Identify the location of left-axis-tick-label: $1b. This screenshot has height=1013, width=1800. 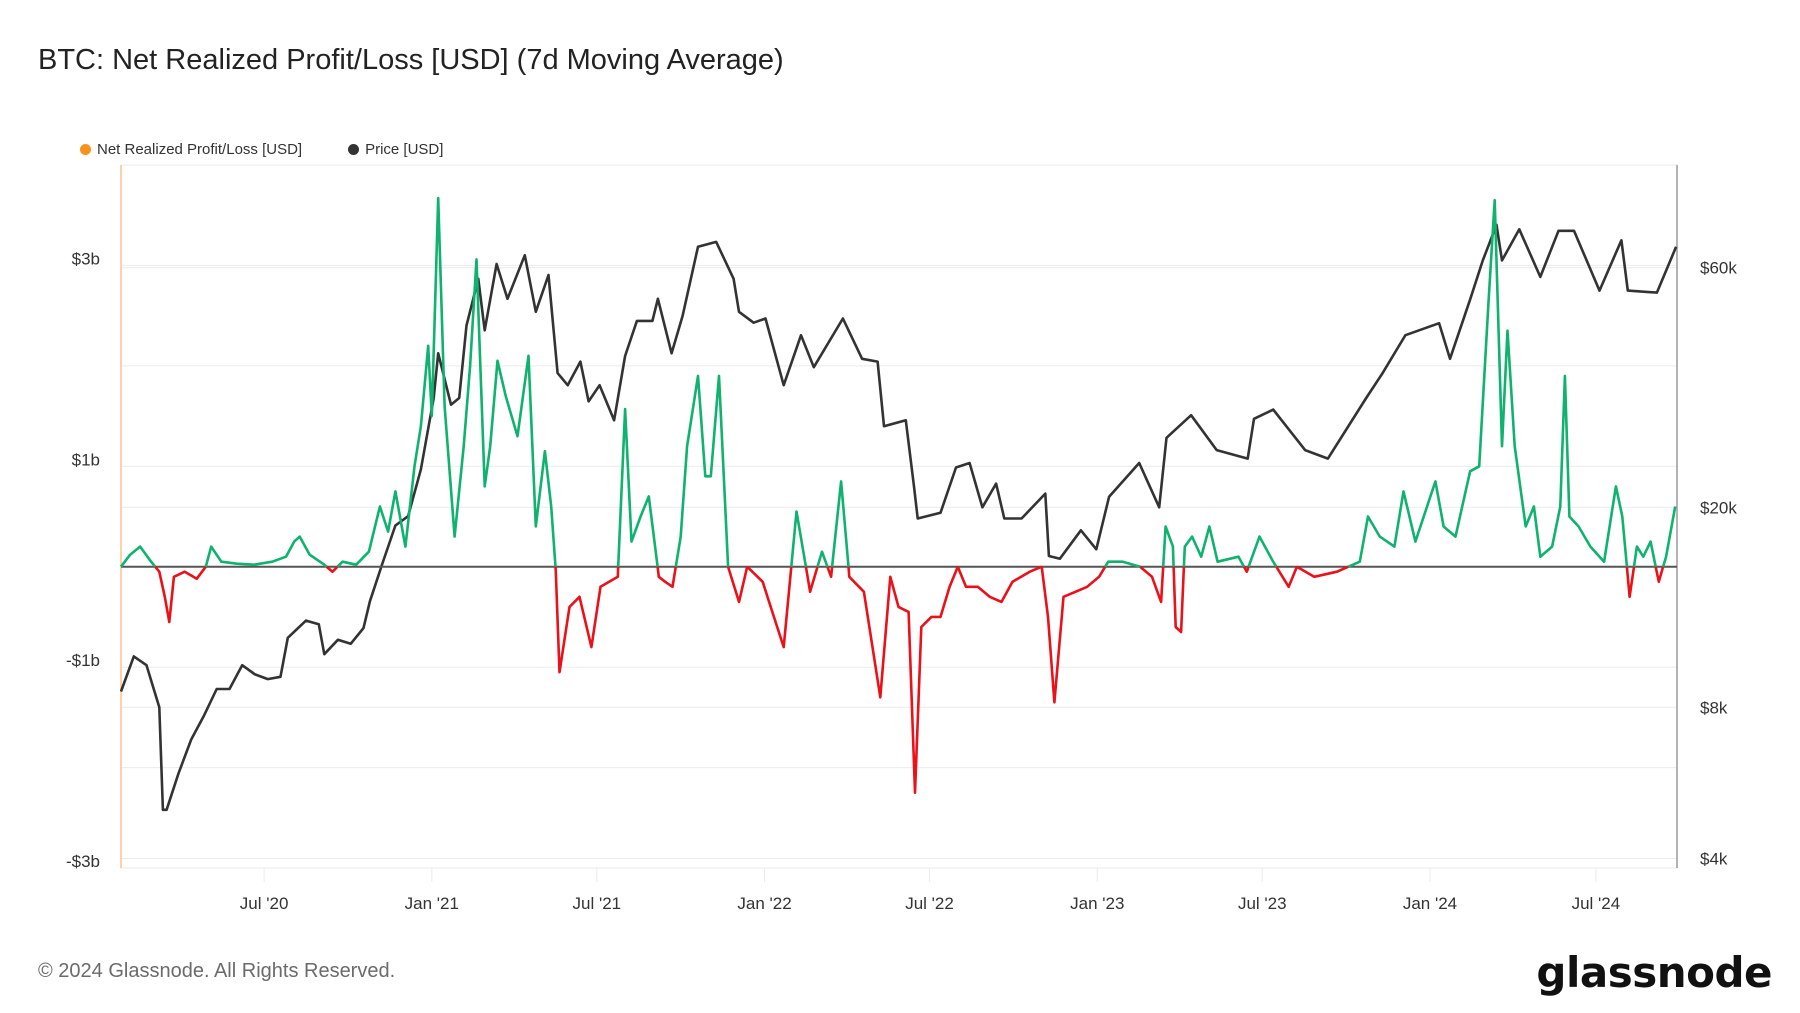
(86, 459).